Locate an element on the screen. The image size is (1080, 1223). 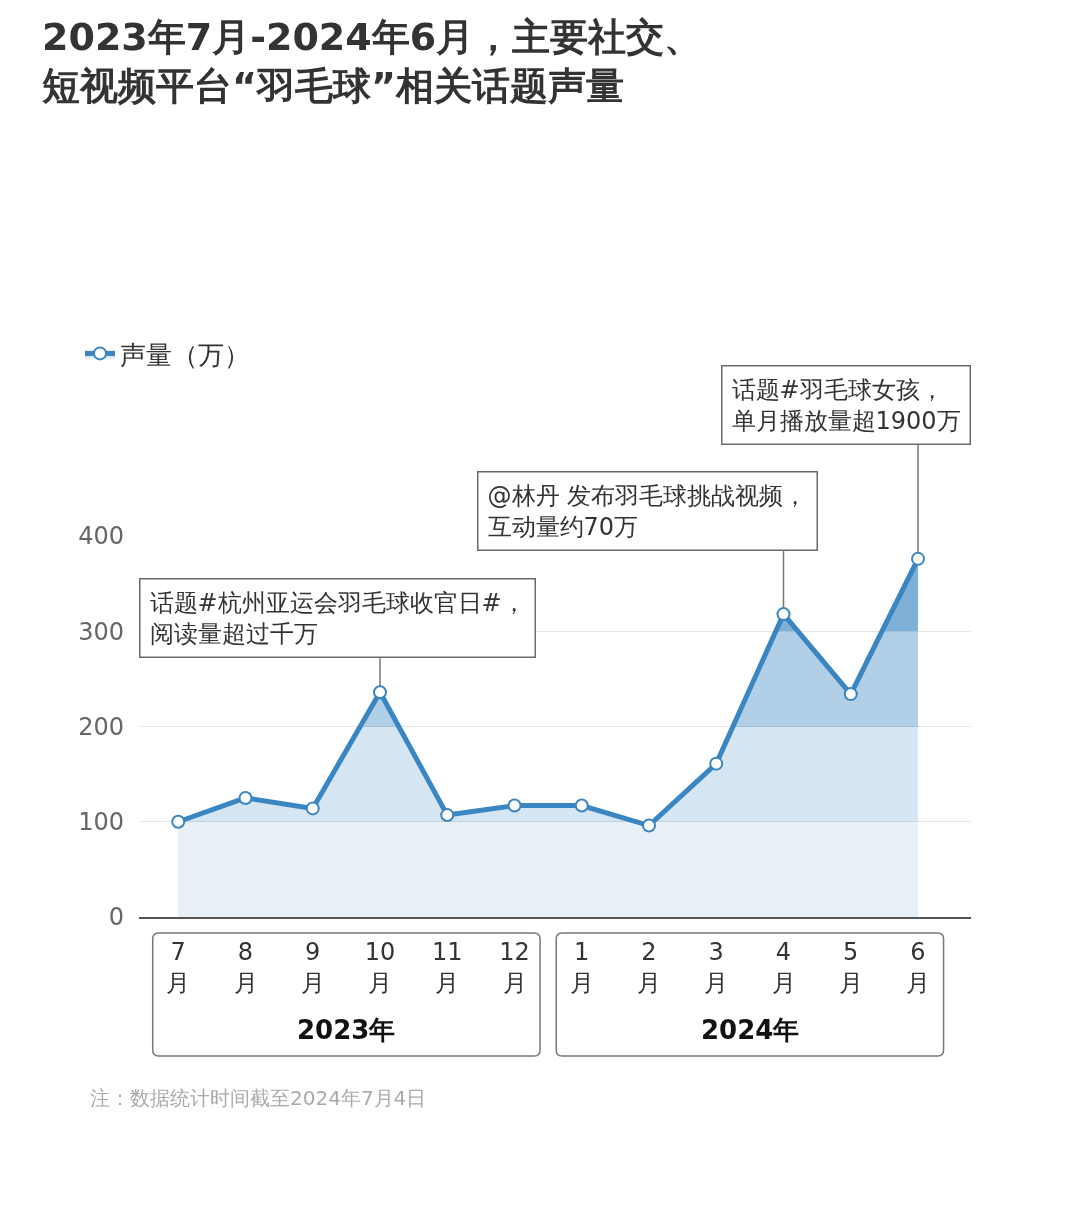
x-tick-label: 6 月 is located at coordinates (918, 967).